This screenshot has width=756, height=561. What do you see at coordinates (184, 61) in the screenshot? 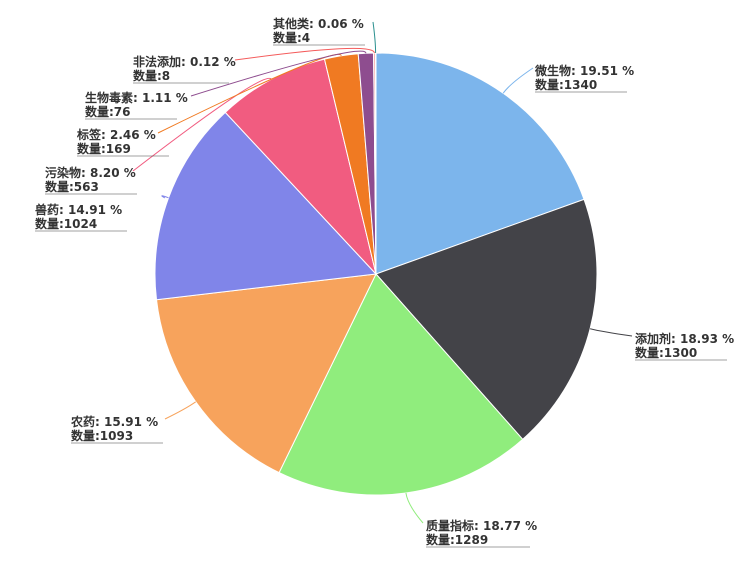
I see `slice-label-8: 非法添加: 0.12 %` at bounding box center [184, 61].